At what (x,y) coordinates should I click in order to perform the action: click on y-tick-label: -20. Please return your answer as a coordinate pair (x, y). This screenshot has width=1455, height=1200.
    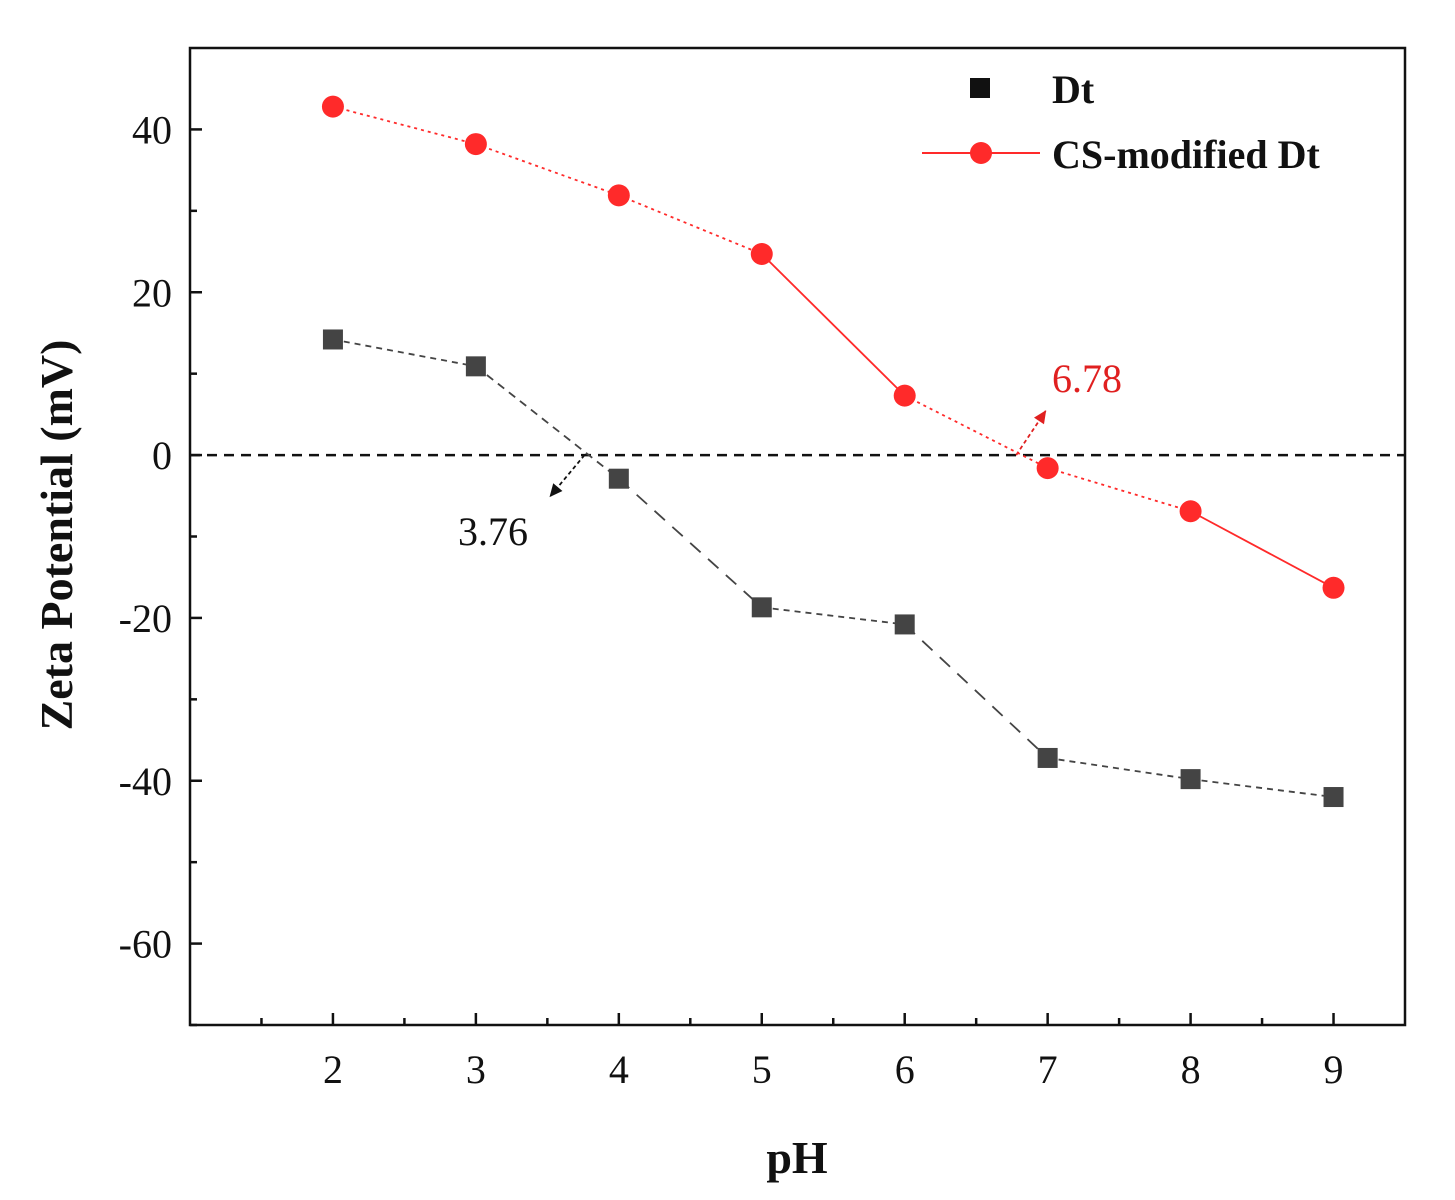
    Looking at the image, I should click on (145, 618).